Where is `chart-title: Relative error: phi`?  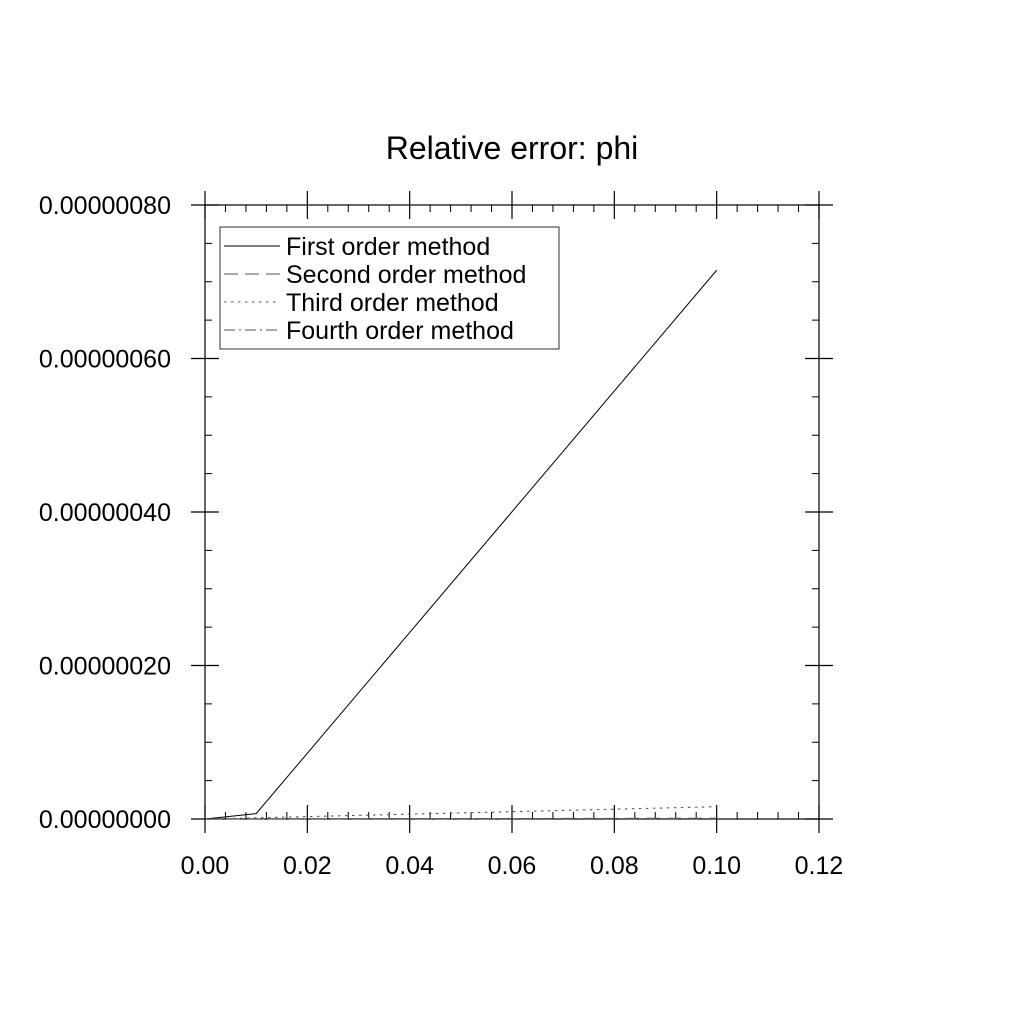
chart-title: Relative error: phi is located at coordinates (512, 148).